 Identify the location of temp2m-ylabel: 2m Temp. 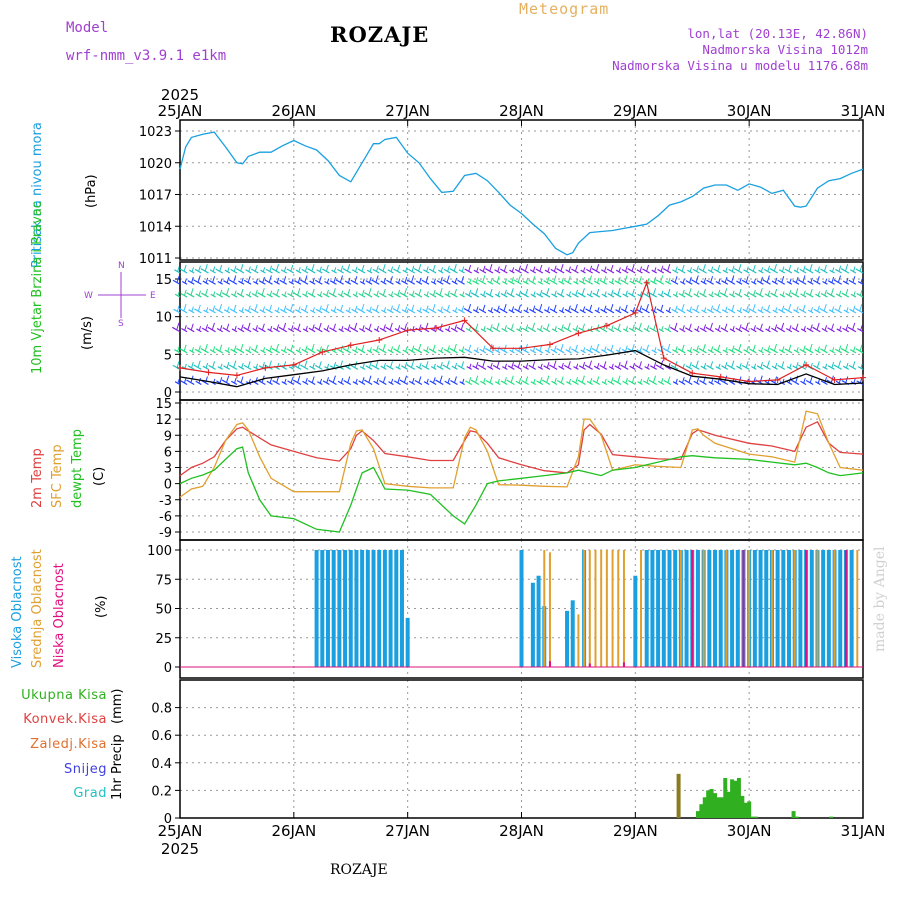
(37, 478).